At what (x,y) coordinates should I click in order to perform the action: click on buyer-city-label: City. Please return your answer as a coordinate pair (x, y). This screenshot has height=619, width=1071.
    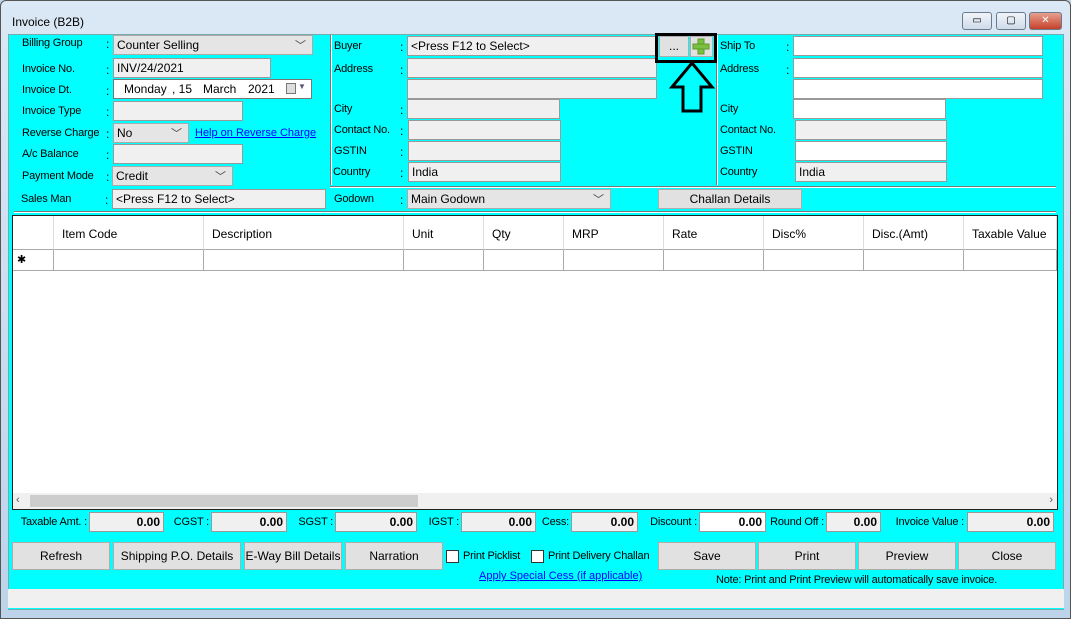
    Looking at the image, I should click on (343, 109).